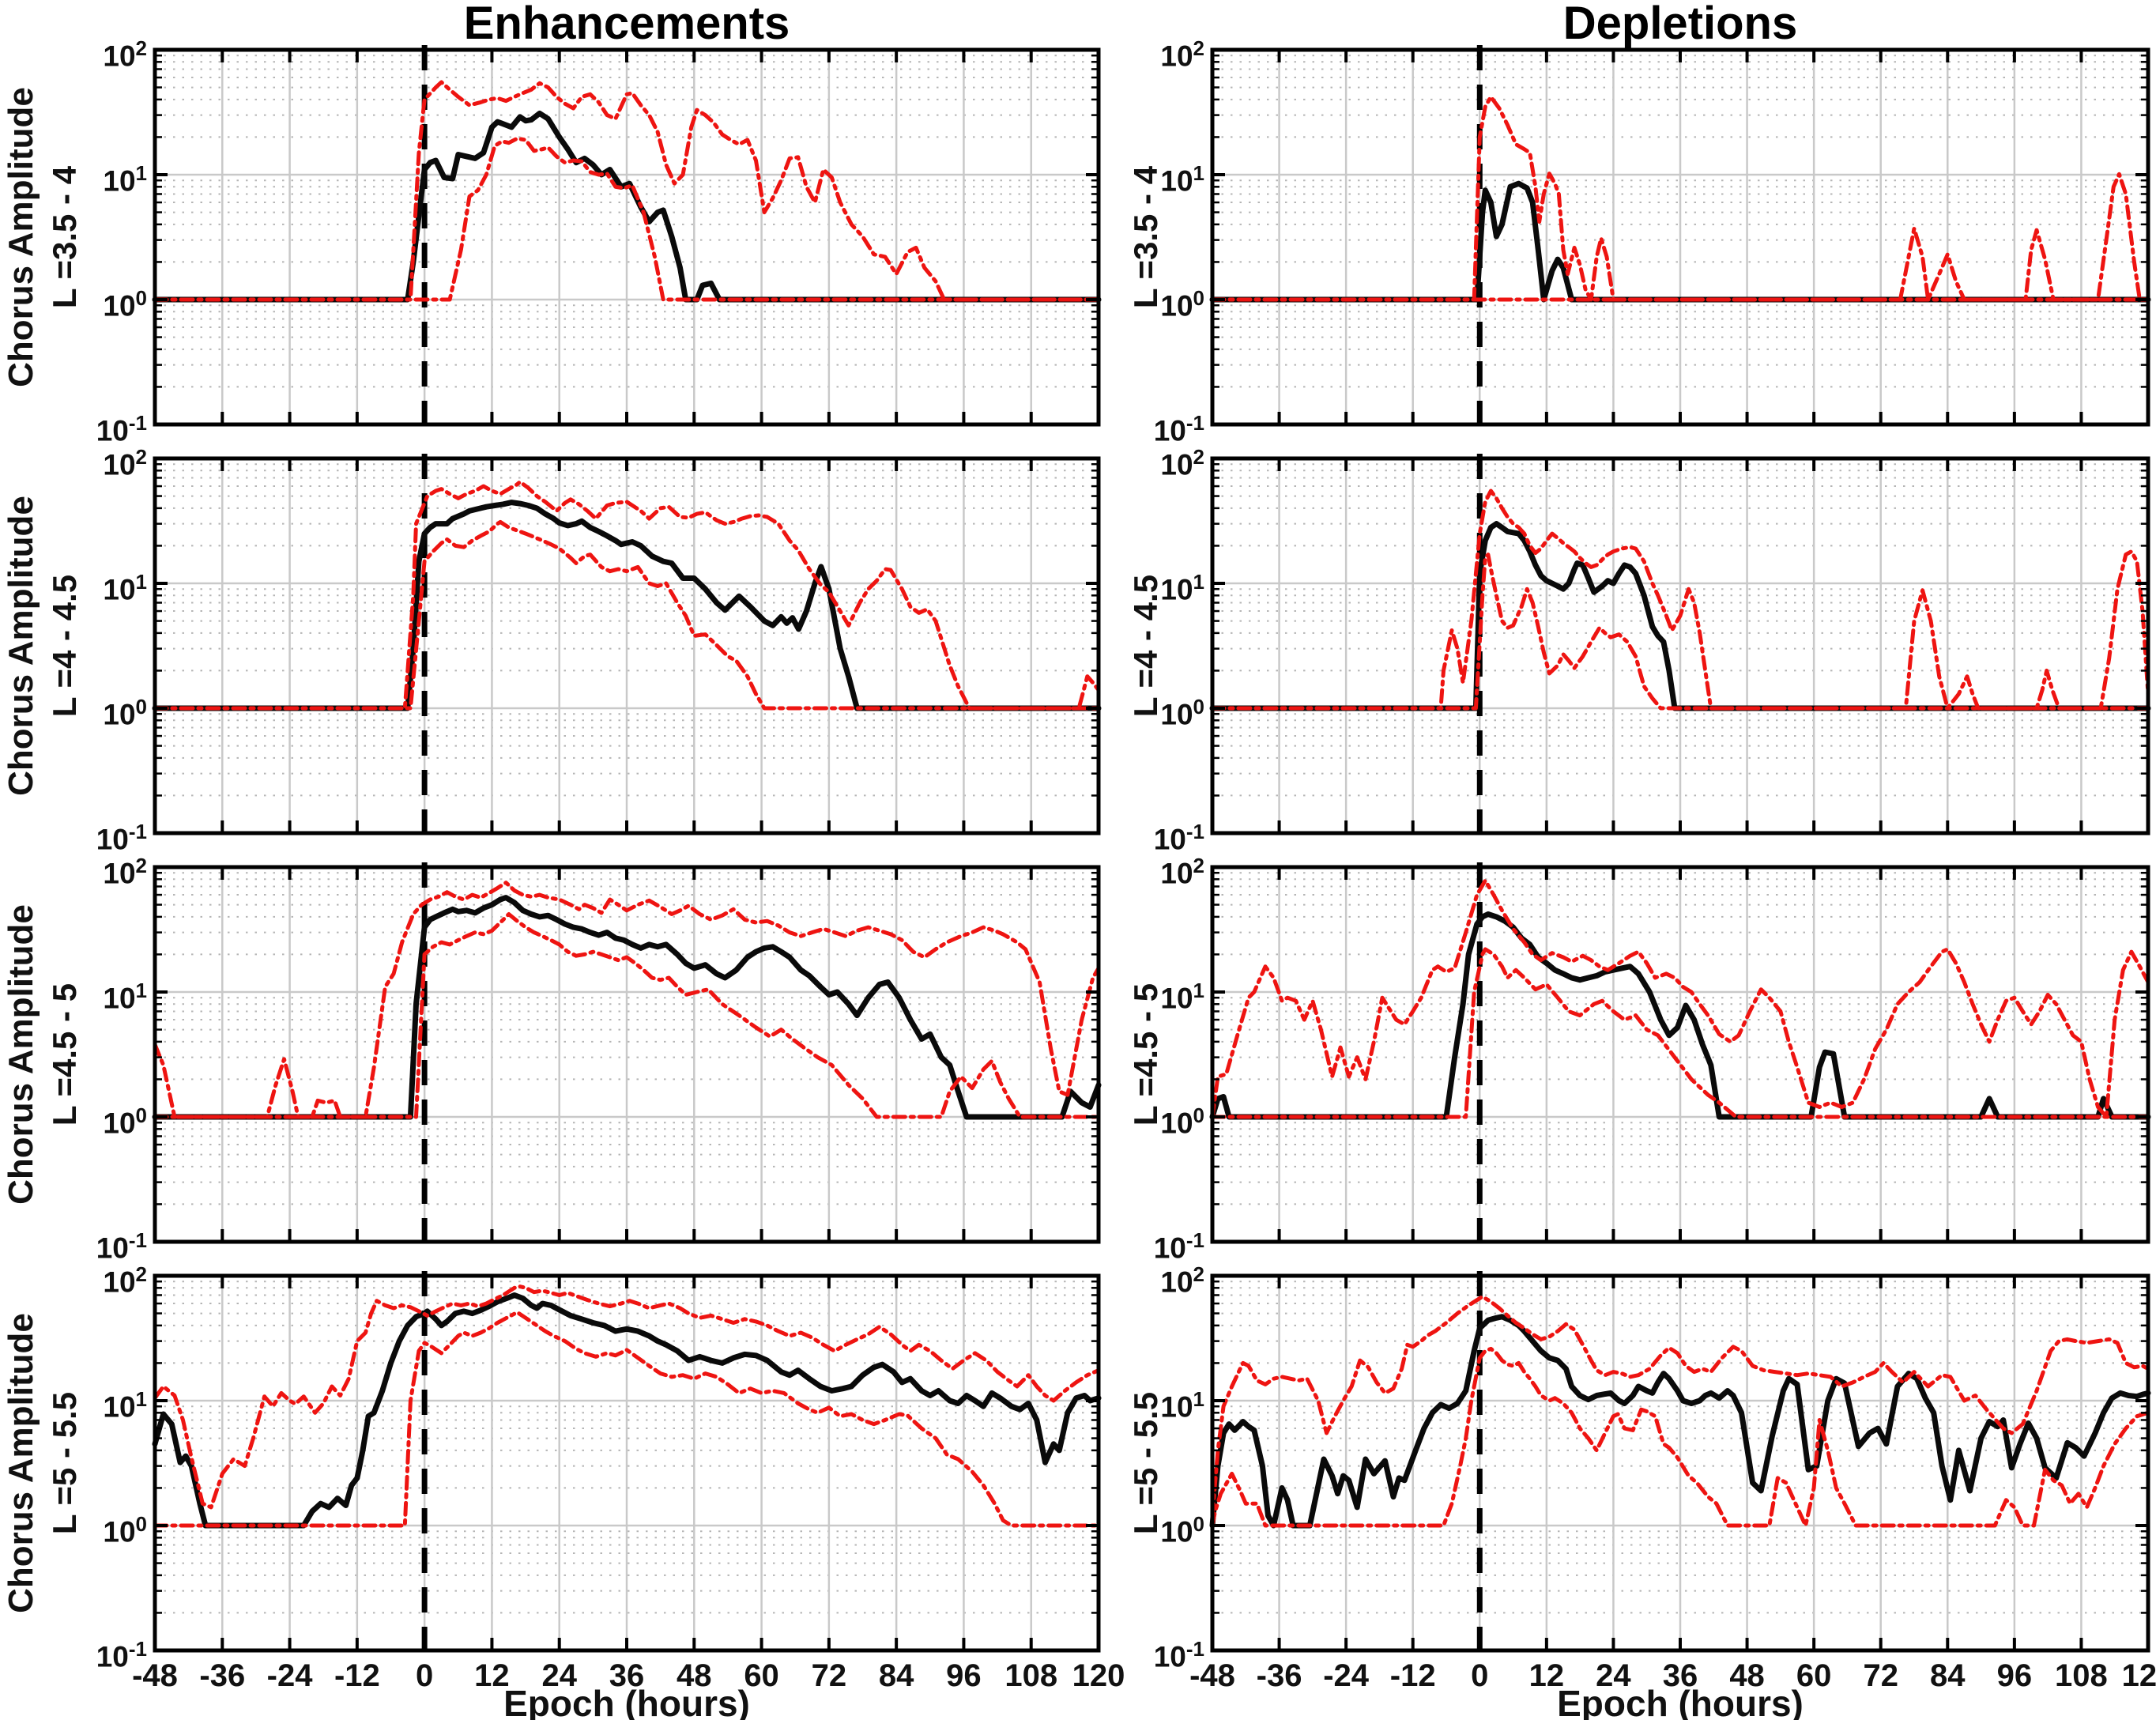 This screenshot has width=2156, height=1720. Describe the element at coordinates (627, 615) in the screenshot. I see `lower-quartile-line-enhancements-row2` at that location.